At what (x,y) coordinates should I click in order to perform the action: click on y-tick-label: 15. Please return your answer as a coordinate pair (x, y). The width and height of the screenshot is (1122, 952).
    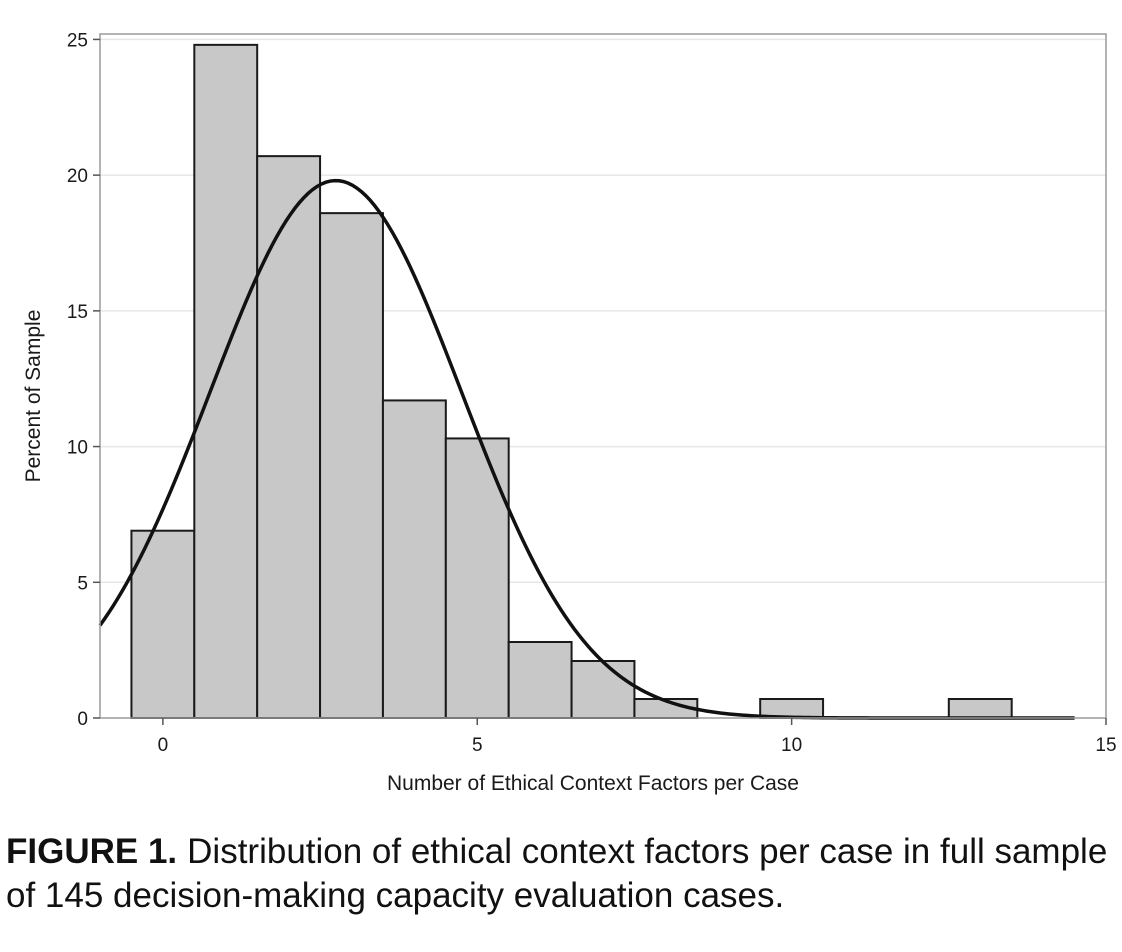
    Looking at the image, I should click on (77, 312).